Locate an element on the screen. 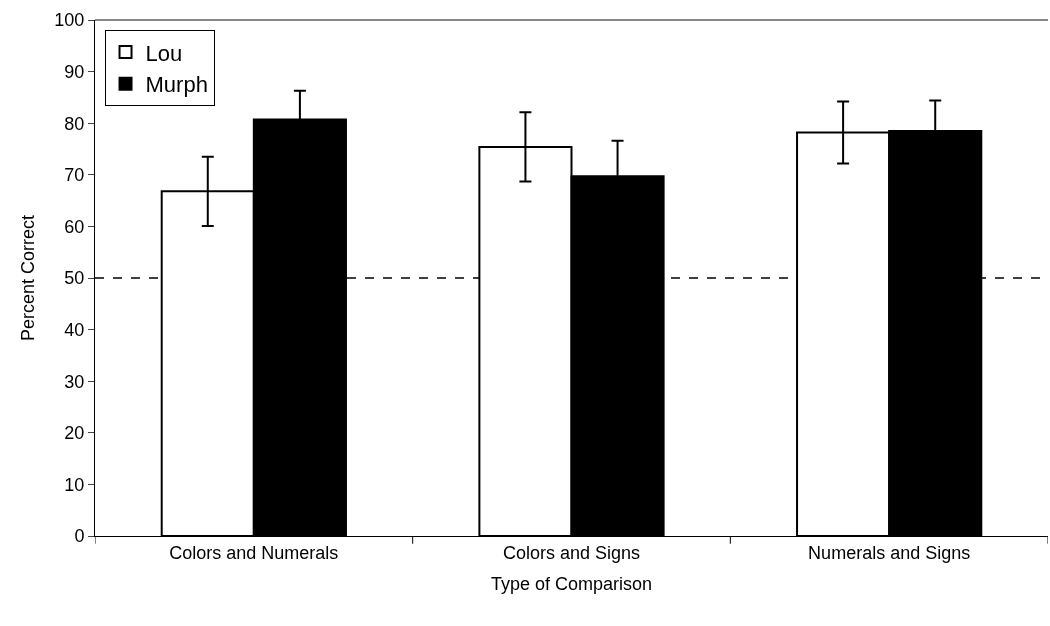 The image size is (1050, 626). y-tick-label: 90 is located at coordinates (74, 71).